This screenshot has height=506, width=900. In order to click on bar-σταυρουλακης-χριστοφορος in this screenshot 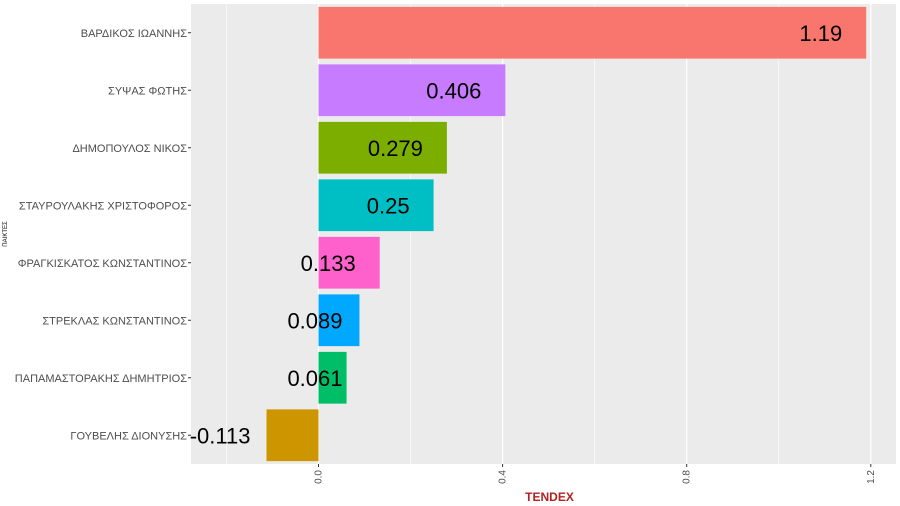, I will do `click(376, 205)`.